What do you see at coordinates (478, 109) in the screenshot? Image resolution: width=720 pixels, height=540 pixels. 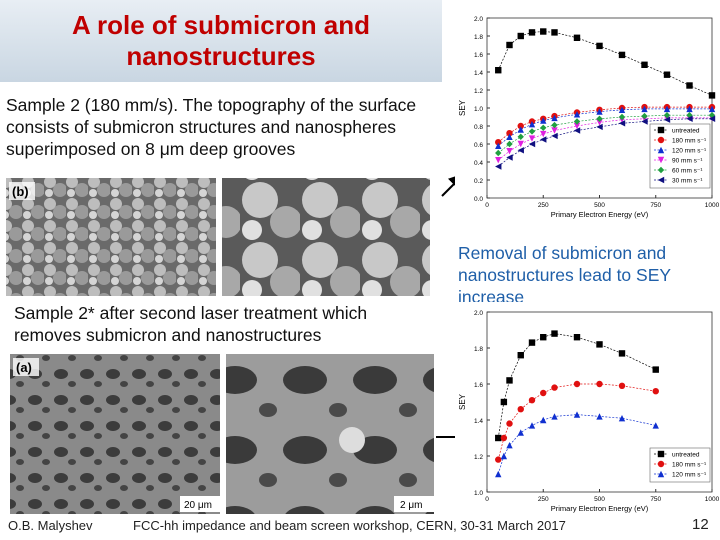 I see `y-tick-label: 1.0` at bounding box center [478, 109].